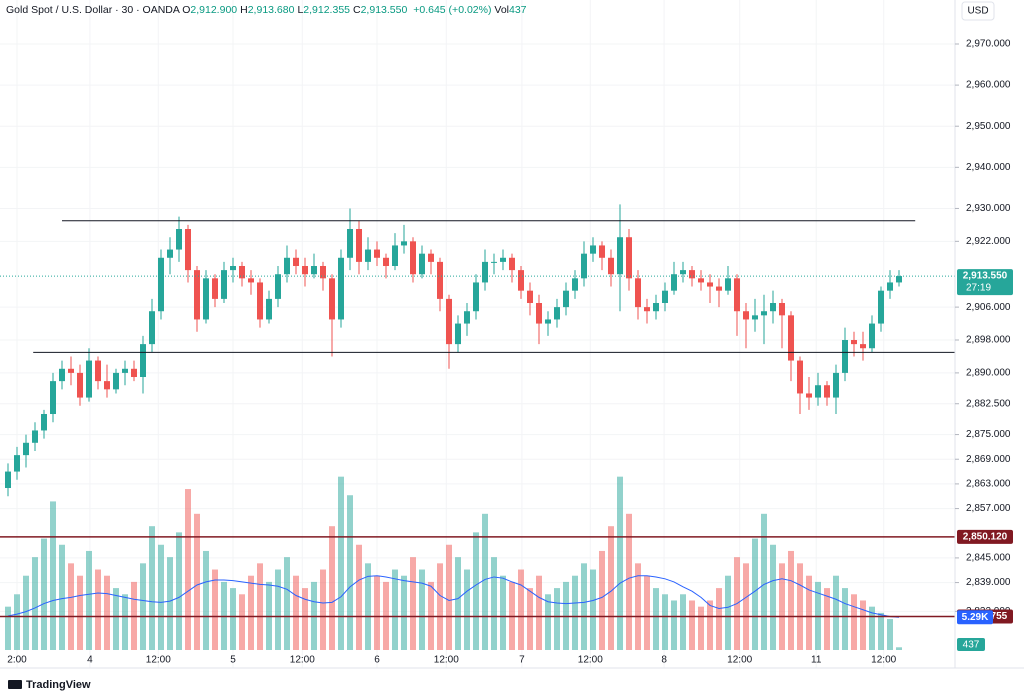 The width and height of the screenshot is (1024, 698). Describe the element at coordinates (452, 10) in the screenshot. I see `change: +0.645 (+0.02%)` at that location.